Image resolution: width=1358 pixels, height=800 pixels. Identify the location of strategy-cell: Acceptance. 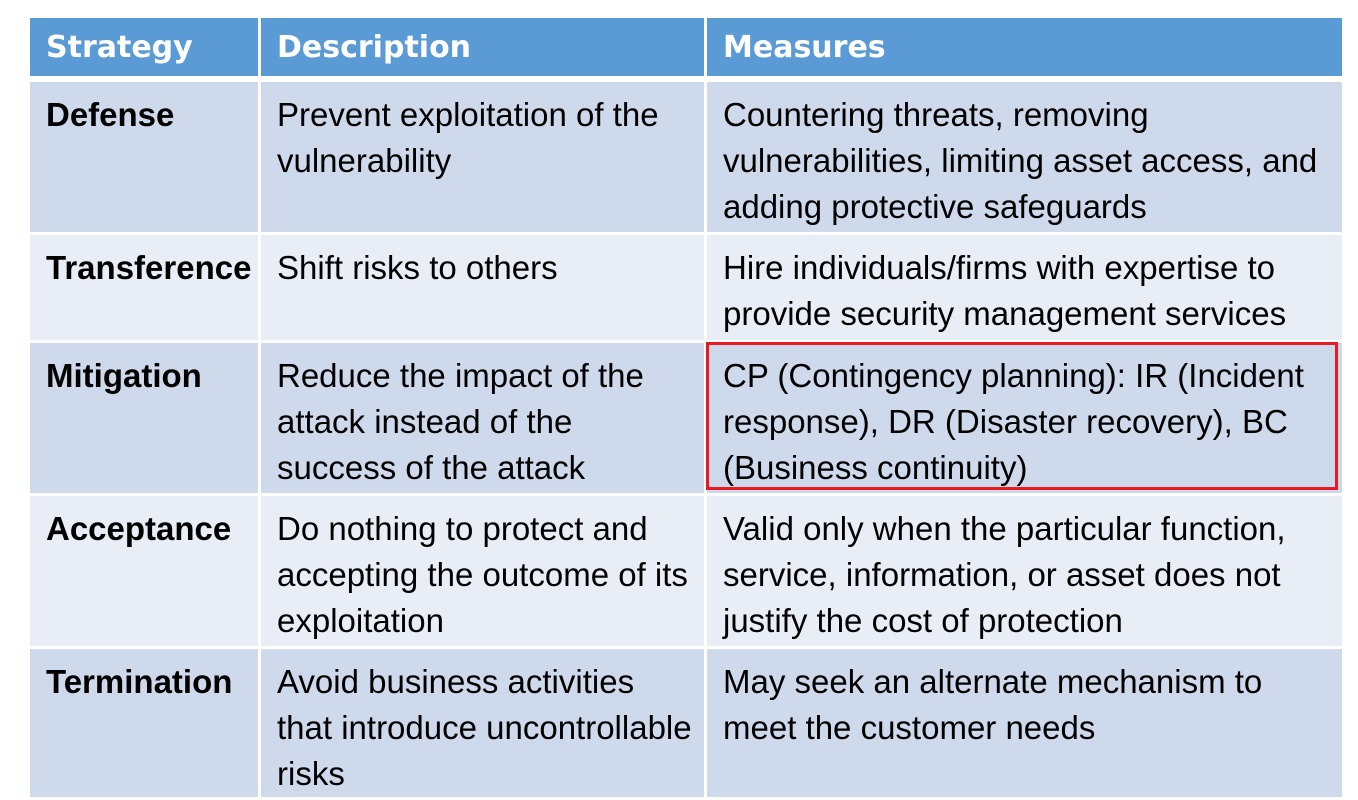
(145, 572).